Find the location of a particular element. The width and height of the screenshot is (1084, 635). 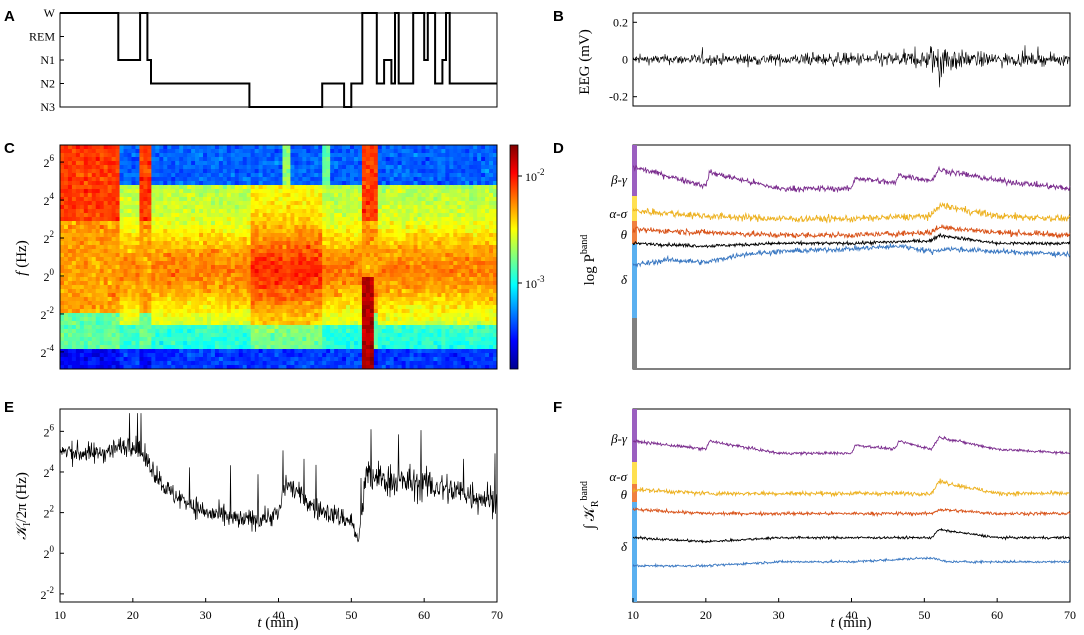

eeg-panel: -0.200.2 EEG (mV) is located at coordinates (824, 59).